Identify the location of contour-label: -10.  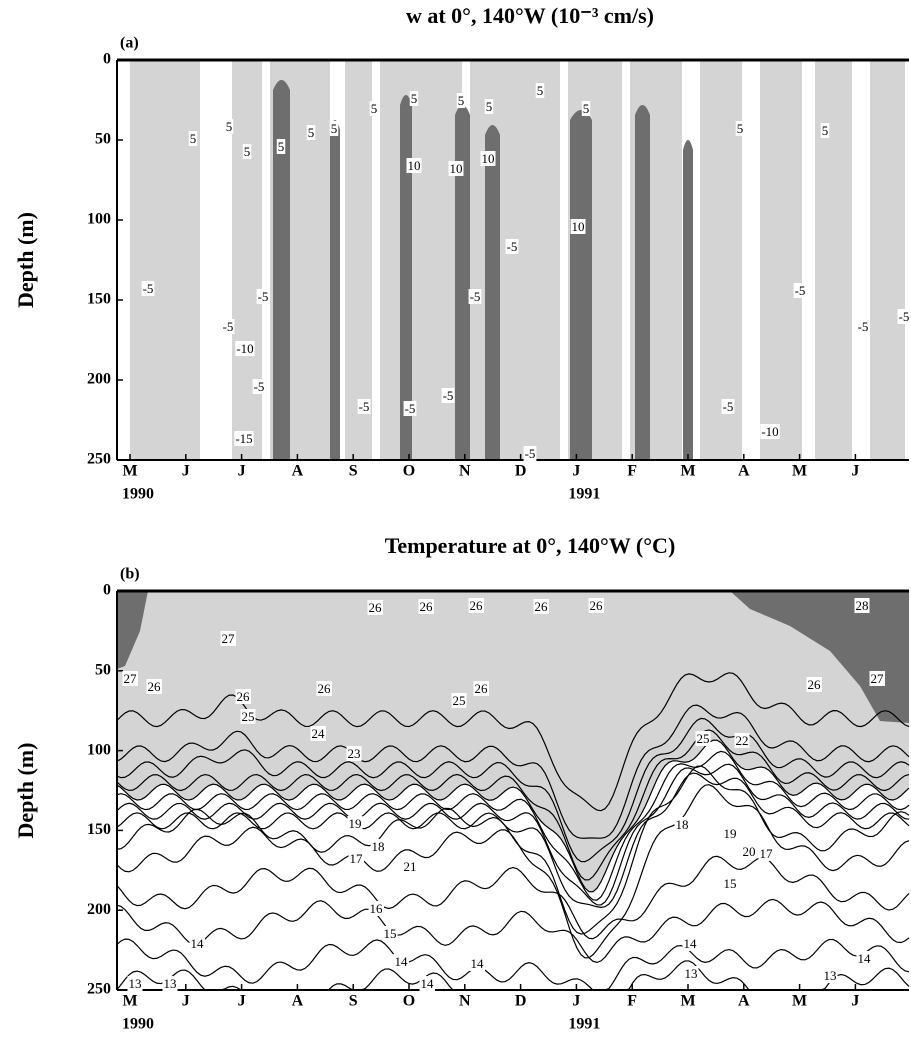
(244, 348).